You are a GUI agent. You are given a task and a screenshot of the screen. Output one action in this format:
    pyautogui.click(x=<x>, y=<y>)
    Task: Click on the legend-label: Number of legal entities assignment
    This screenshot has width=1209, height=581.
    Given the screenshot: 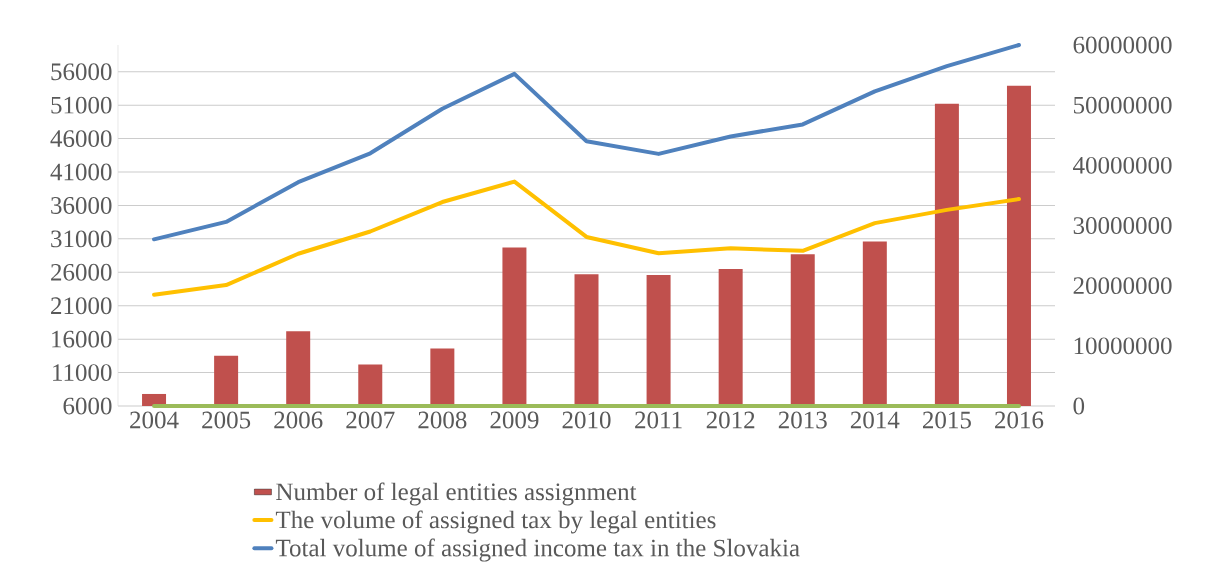 What is the action you would take?
    pyautogui.click(x=456, y=494)
    